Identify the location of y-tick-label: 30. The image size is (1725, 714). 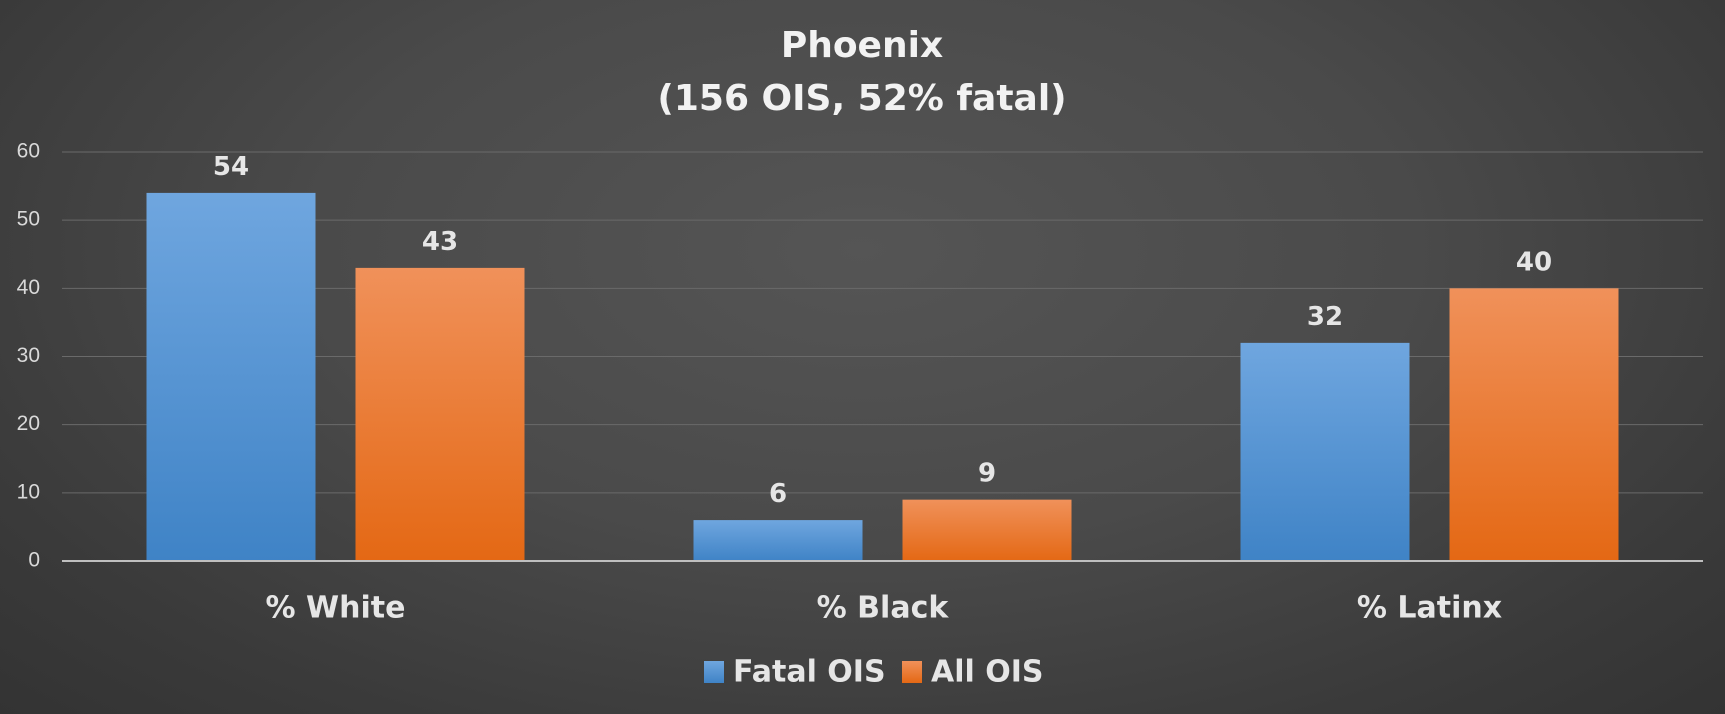
(28, 355).